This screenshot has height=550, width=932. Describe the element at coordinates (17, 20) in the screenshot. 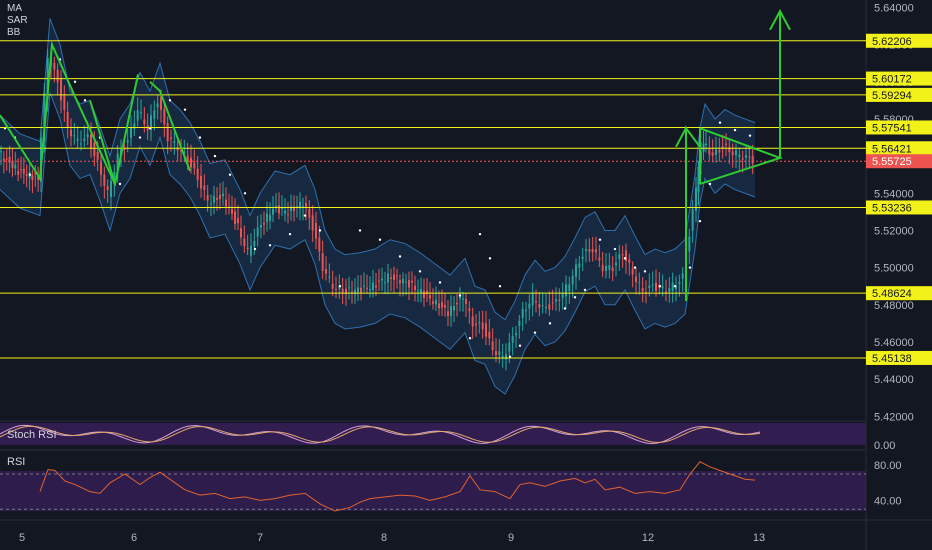

I see `indicator-sar: SAR` at that location.